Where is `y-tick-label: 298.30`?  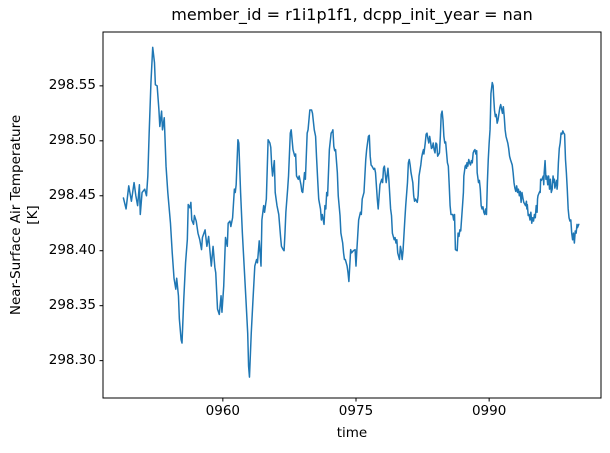 y-tick-label: 298.30 is located at coordinates (72, 360).